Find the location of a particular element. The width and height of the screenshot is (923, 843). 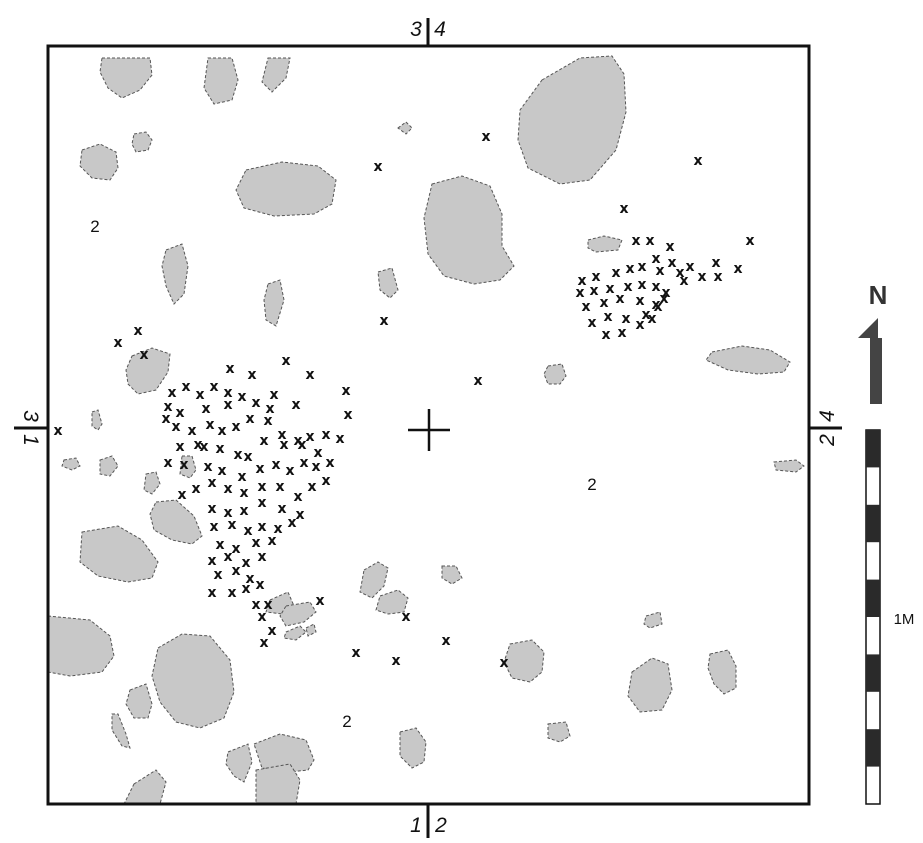

scale-bar-segment is located at coordinates (873, 598).